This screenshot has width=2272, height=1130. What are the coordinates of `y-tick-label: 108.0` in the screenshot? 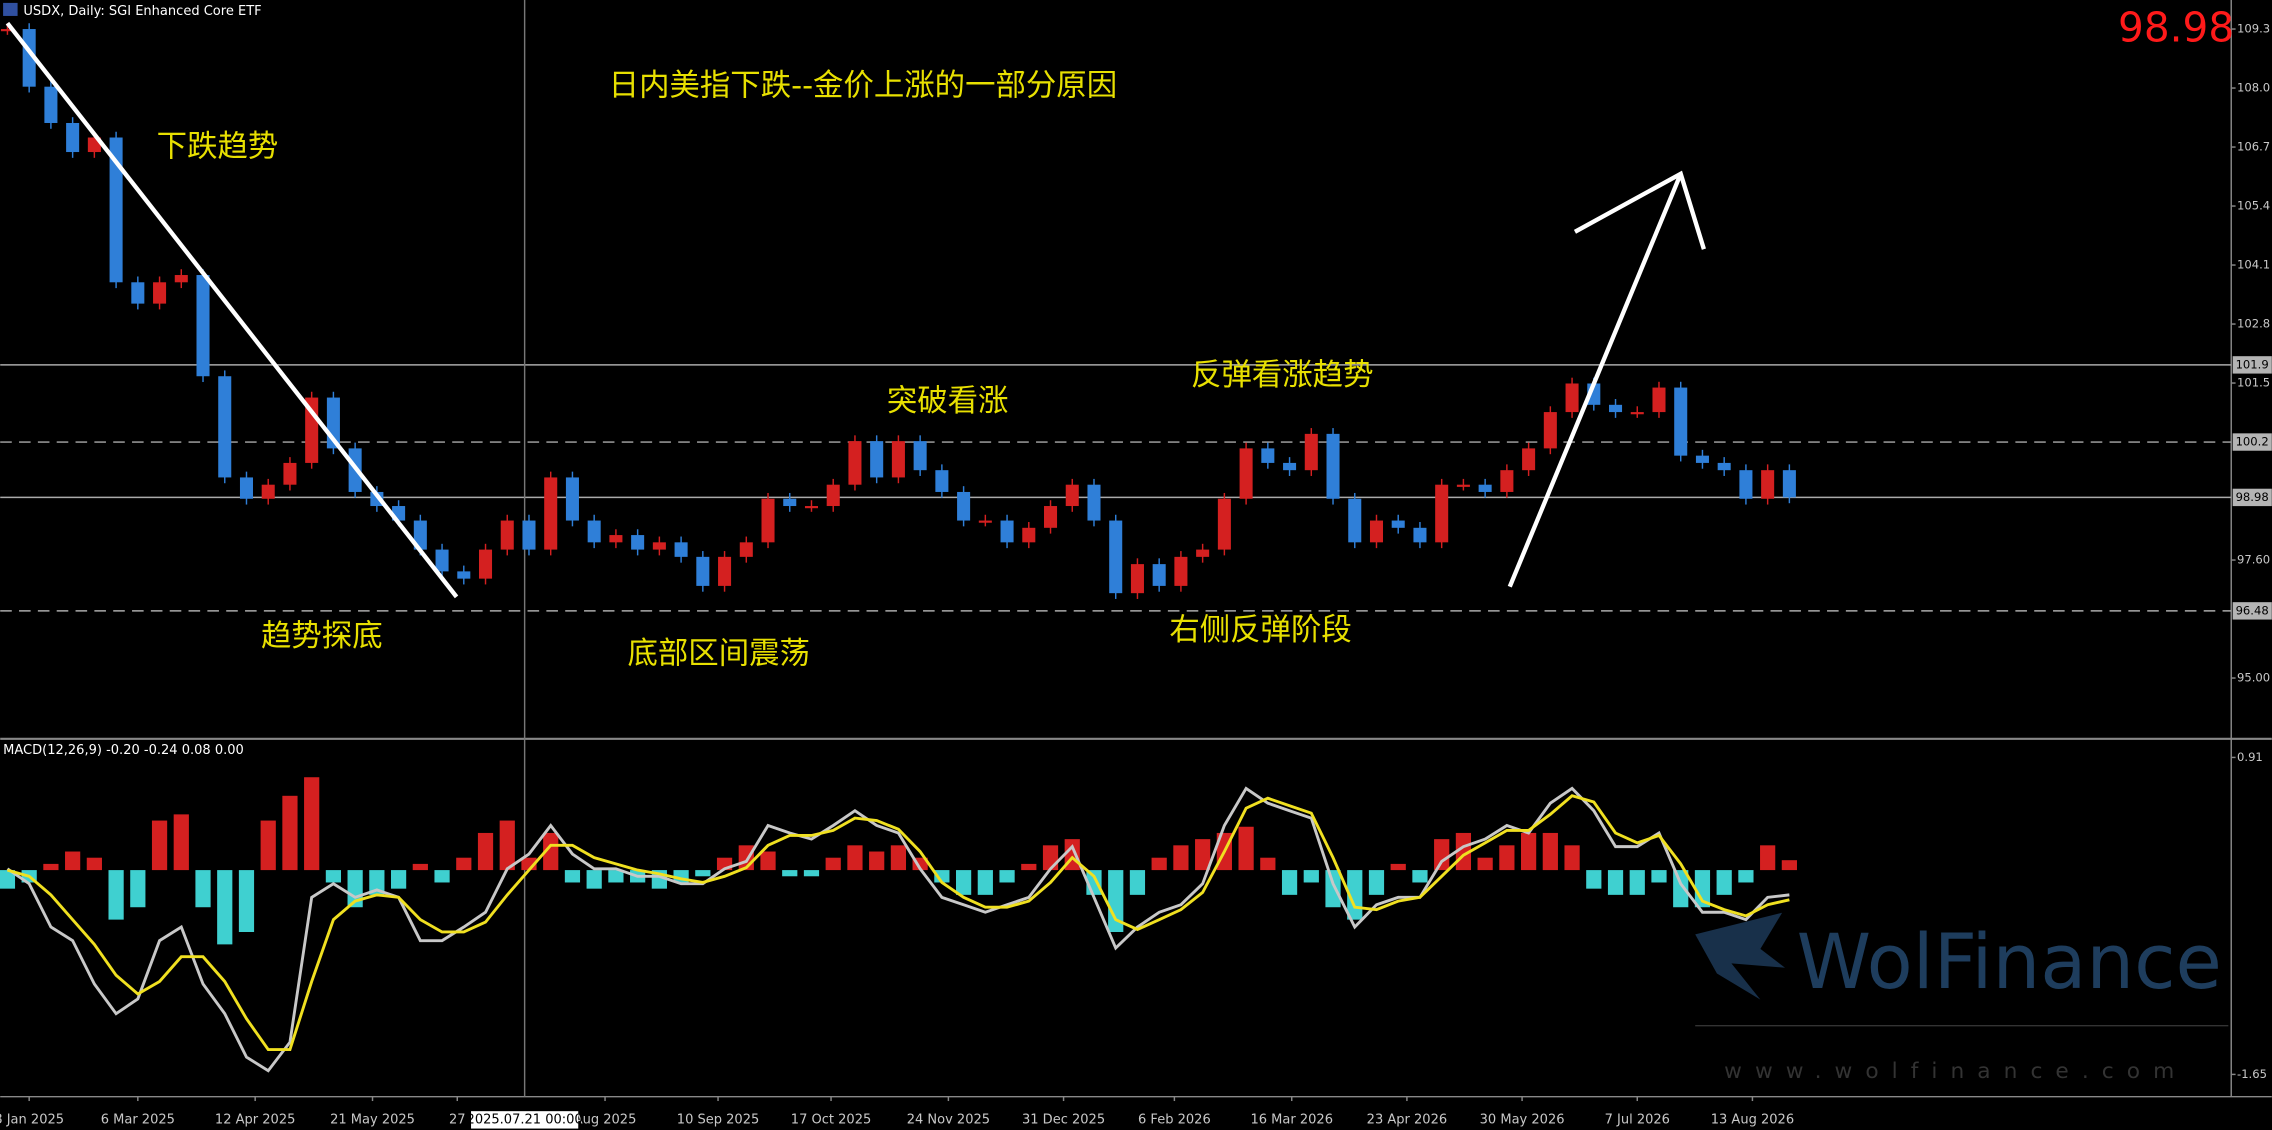 It's located at (2253, 88).